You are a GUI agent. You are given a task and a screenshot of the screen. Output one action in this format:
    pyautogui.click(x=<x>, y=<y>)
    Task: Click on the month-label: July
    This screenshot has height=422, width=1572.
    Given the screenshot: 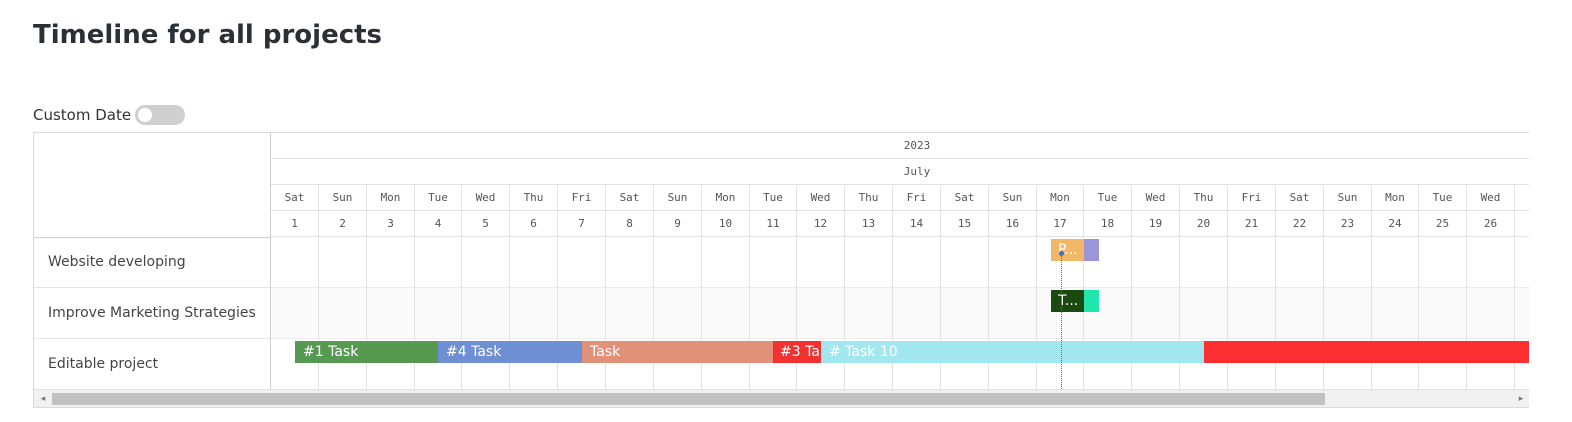 What is the action you would take?
    pyautogui.click(x=917, y=171)
    